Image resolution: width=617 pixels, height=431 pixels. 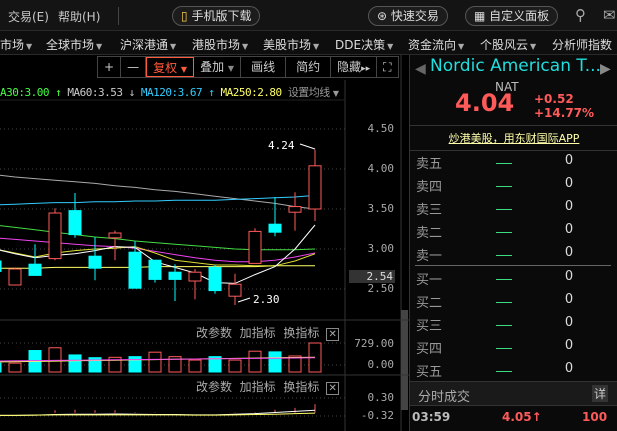 I want to click on bid-row: 买五 0, so click(x=513, y=372).